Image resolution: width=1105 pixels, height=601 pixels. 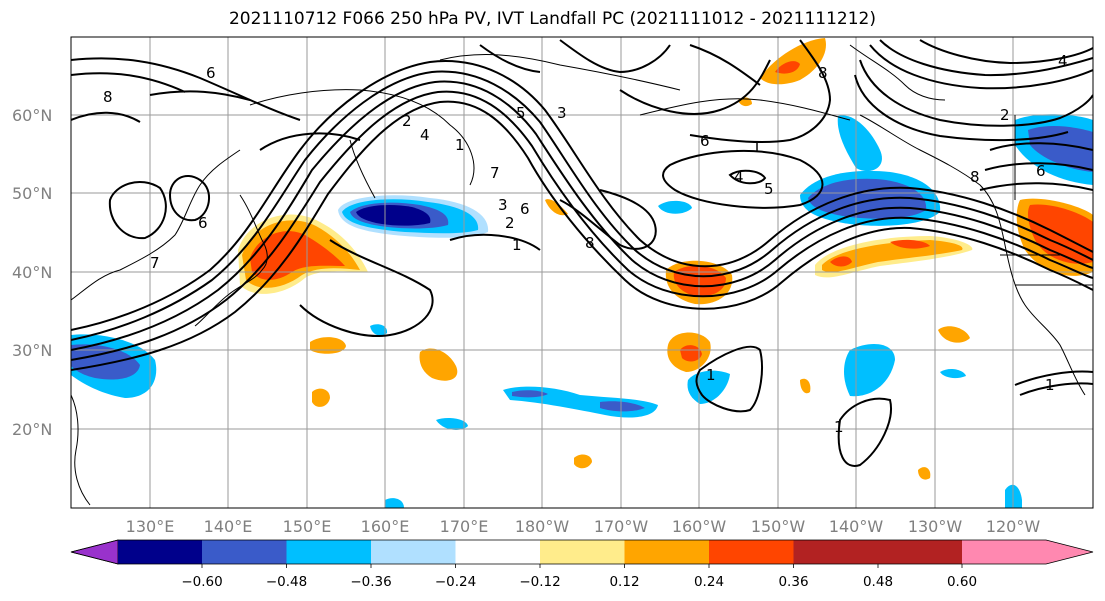 I want to click on lat-label: 20°N, so click(x=32, y=429).